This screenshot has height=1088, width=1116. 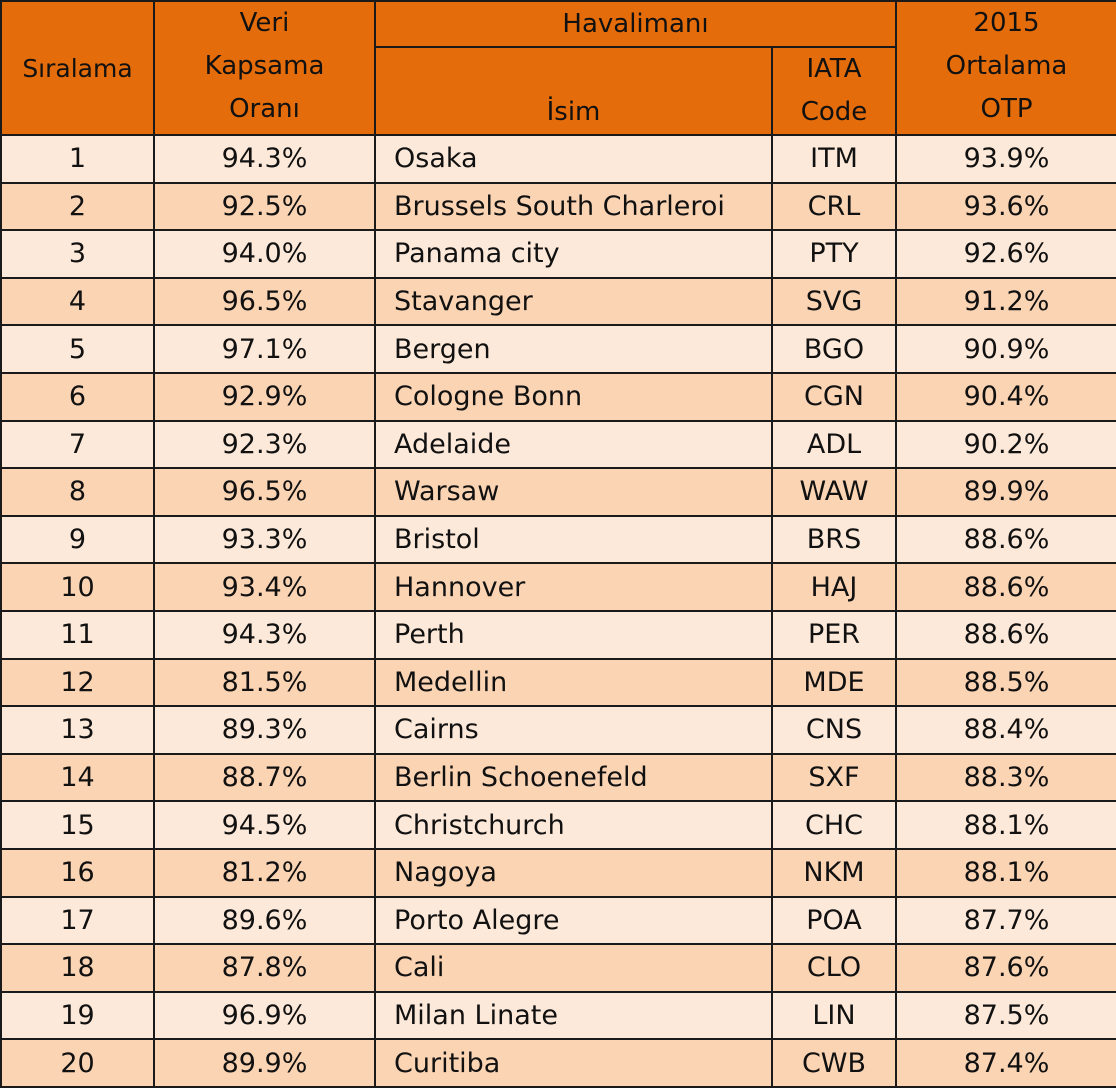 I want to click on coverage-cell: 96.9%, so click(x=264, y=1015).